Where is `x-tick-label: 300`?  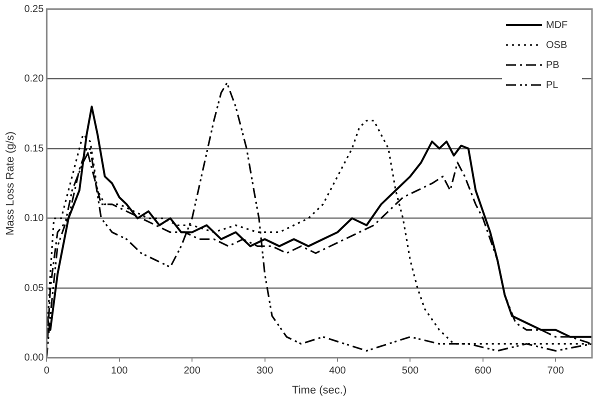
x-tick-label: 300 is located at coordinates (265, 371).